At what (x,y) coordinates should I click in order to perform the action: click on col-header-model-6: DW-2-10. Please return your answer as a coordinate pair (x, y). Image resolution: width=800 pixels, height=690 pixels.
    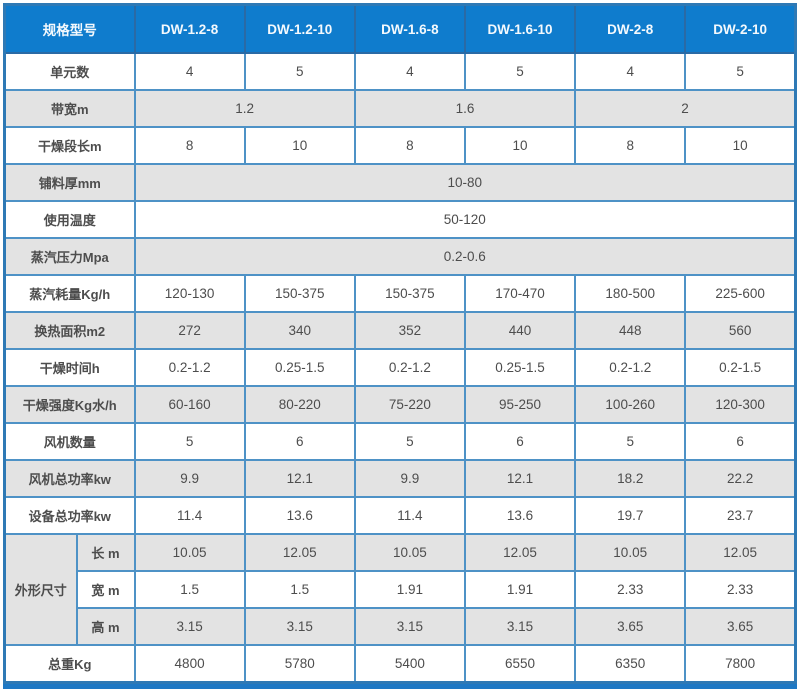
    Looking at the image, I should click on (740, 28).